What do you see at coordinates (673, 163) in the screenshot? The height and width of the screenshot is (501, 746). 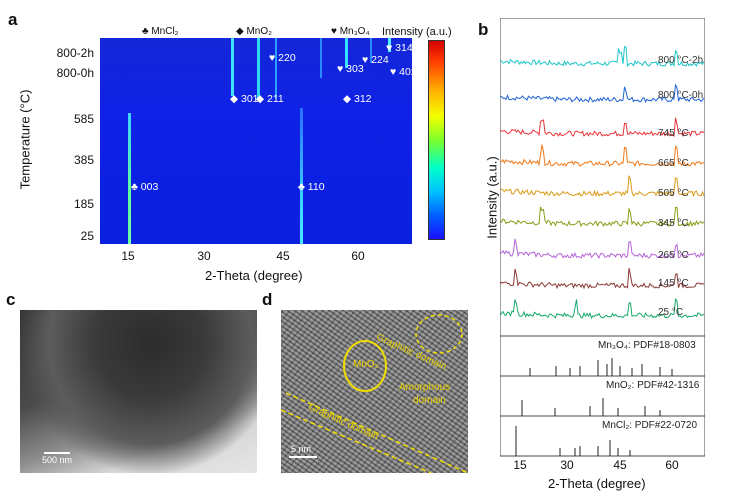 I see `trace-label: 665 °C` at bounding box center [673, 163].